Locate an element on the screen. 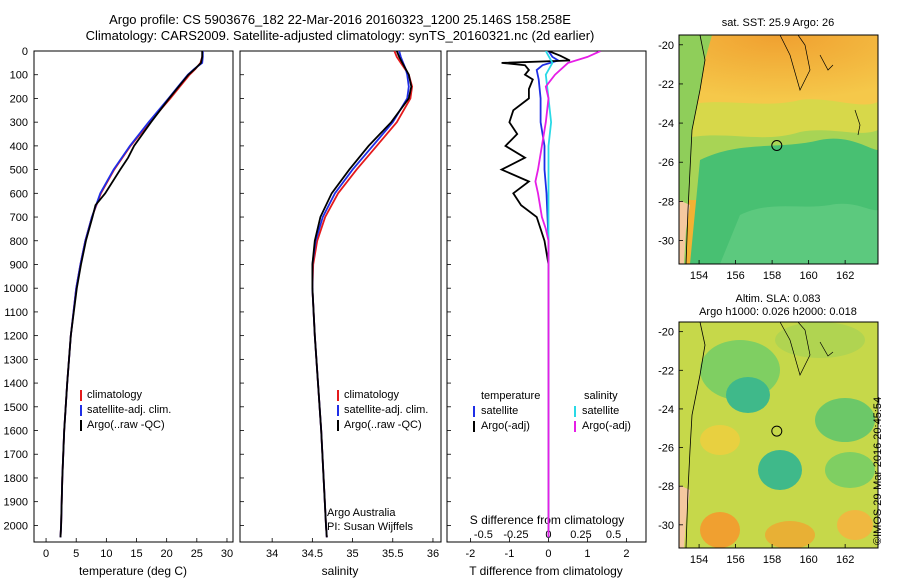  salinity-climatology-line is located at coordinates (362, 294).